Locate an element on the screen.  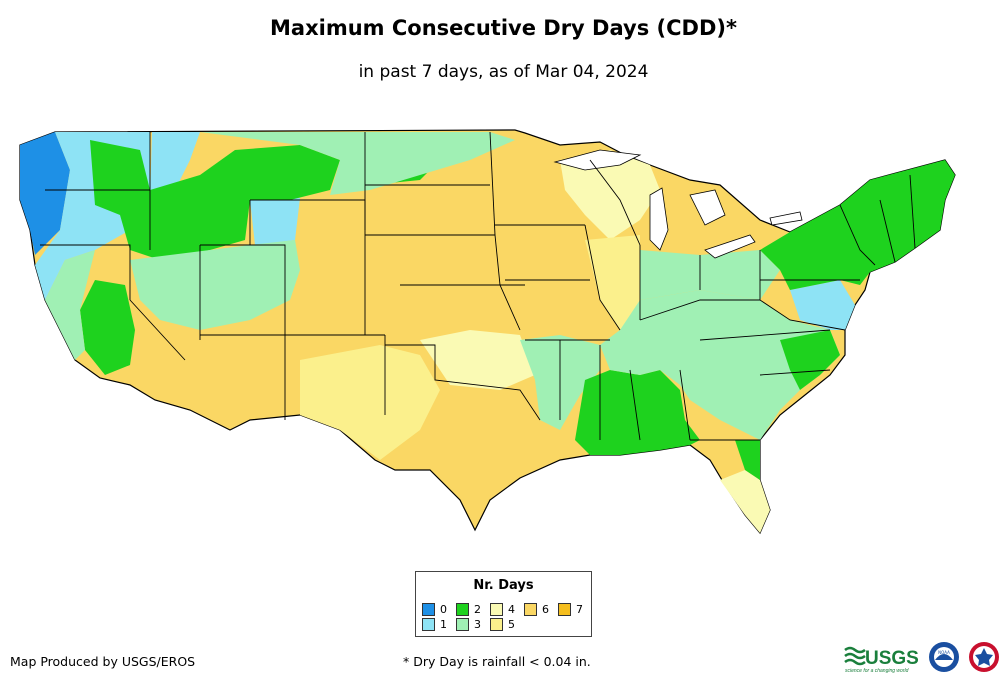
region-3-nvut is located at coordinates (215, 285).